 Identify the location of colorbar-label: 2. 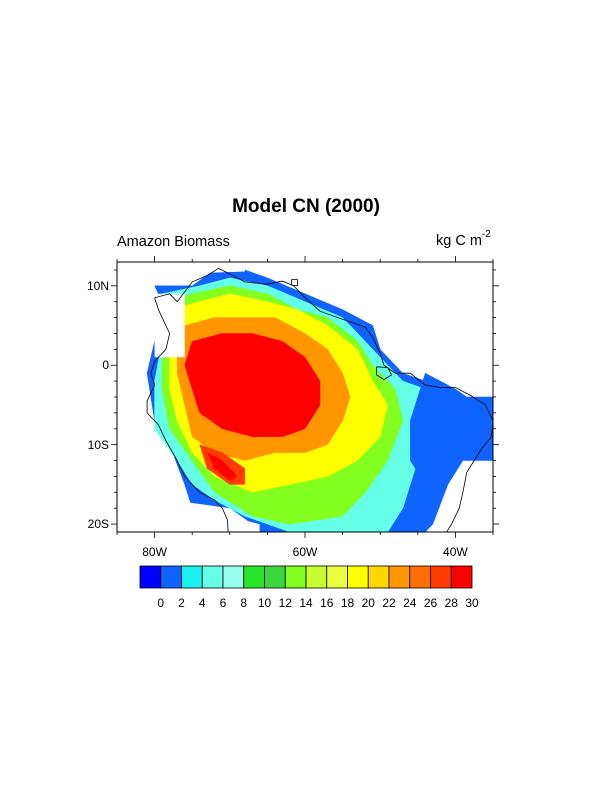
(181, 603).